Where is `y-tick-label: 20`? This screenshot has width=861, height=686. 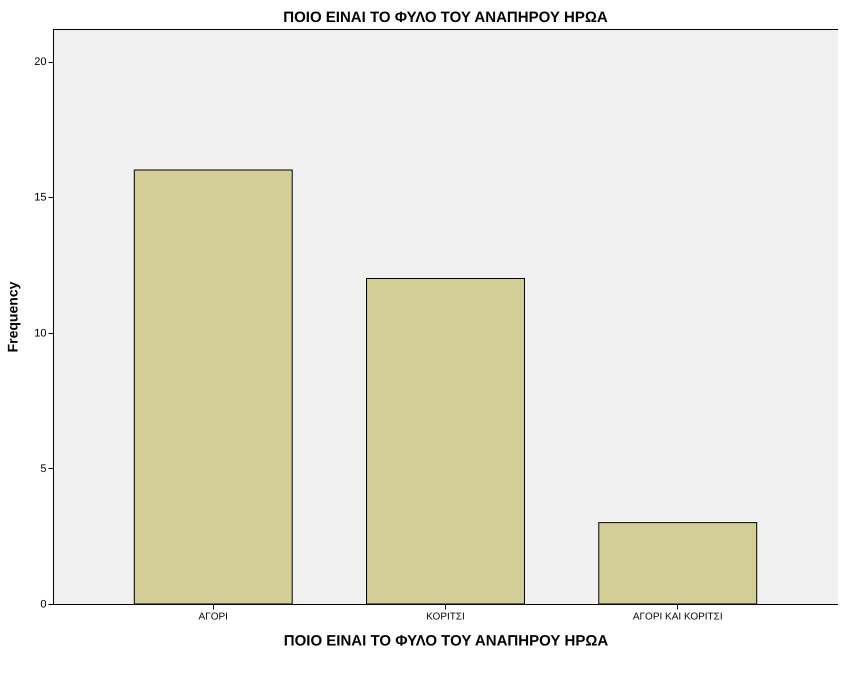 y-tick-label: 20 is located at coordinates (40, 62).